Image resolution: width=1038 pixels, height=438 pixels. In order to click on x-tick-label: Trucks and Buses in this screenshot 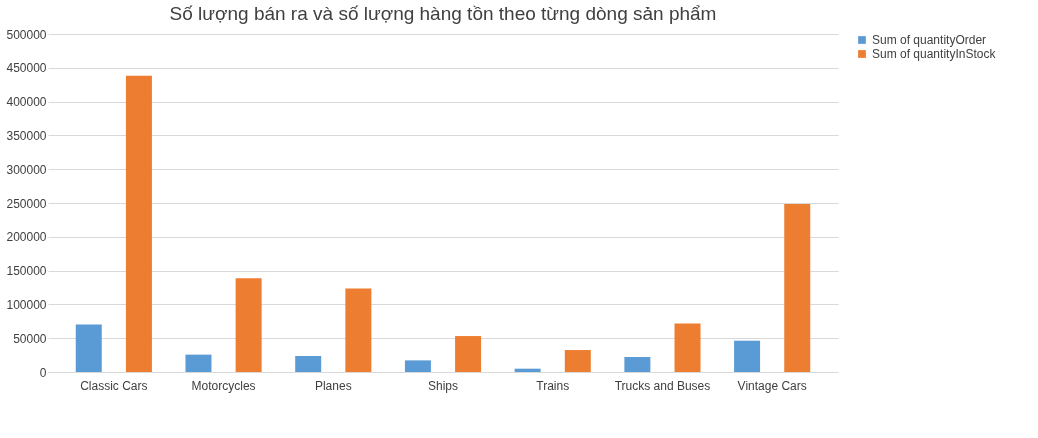, I will do `click(662, 385)`.